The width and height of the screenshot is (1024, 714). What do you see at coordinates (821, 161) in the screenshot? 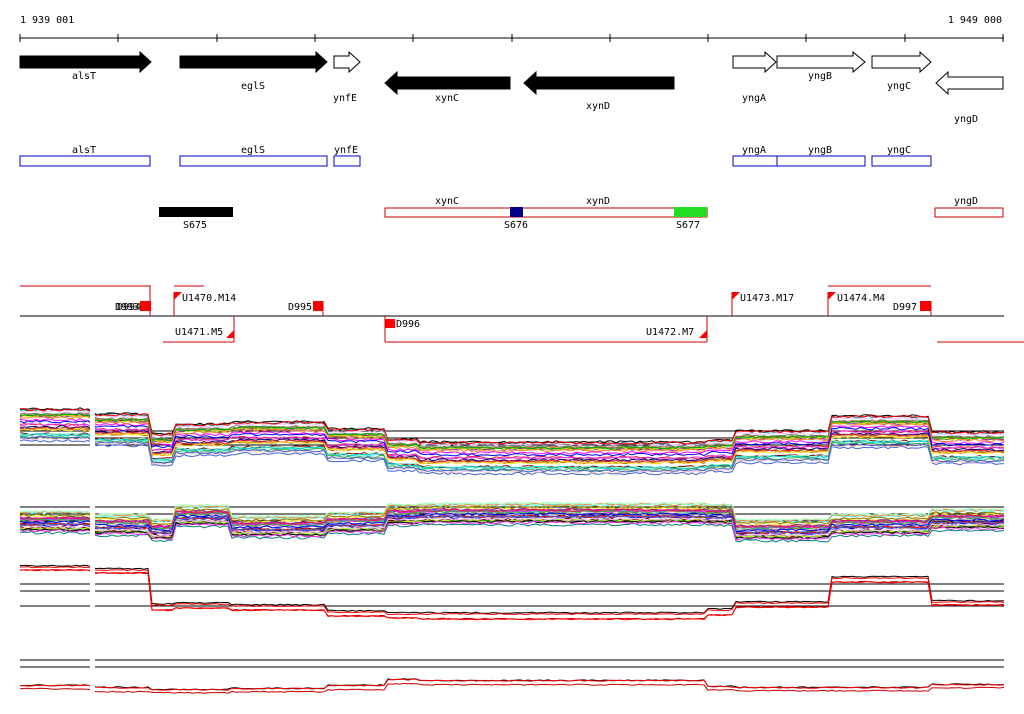
I see `gene-box-yngB` at bounding box center [821, 161].